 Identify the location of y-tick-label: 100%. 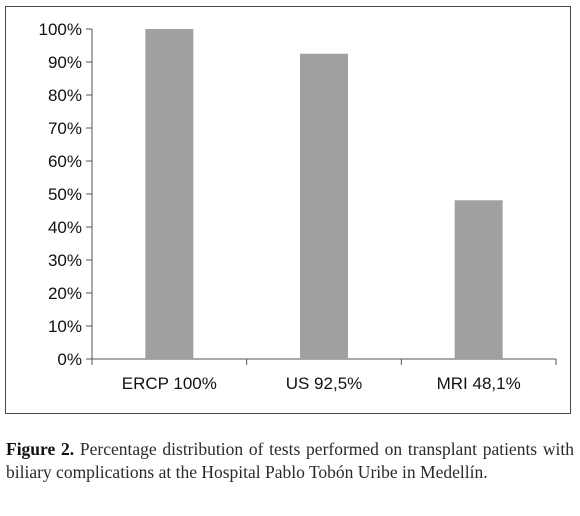
(60, 29).